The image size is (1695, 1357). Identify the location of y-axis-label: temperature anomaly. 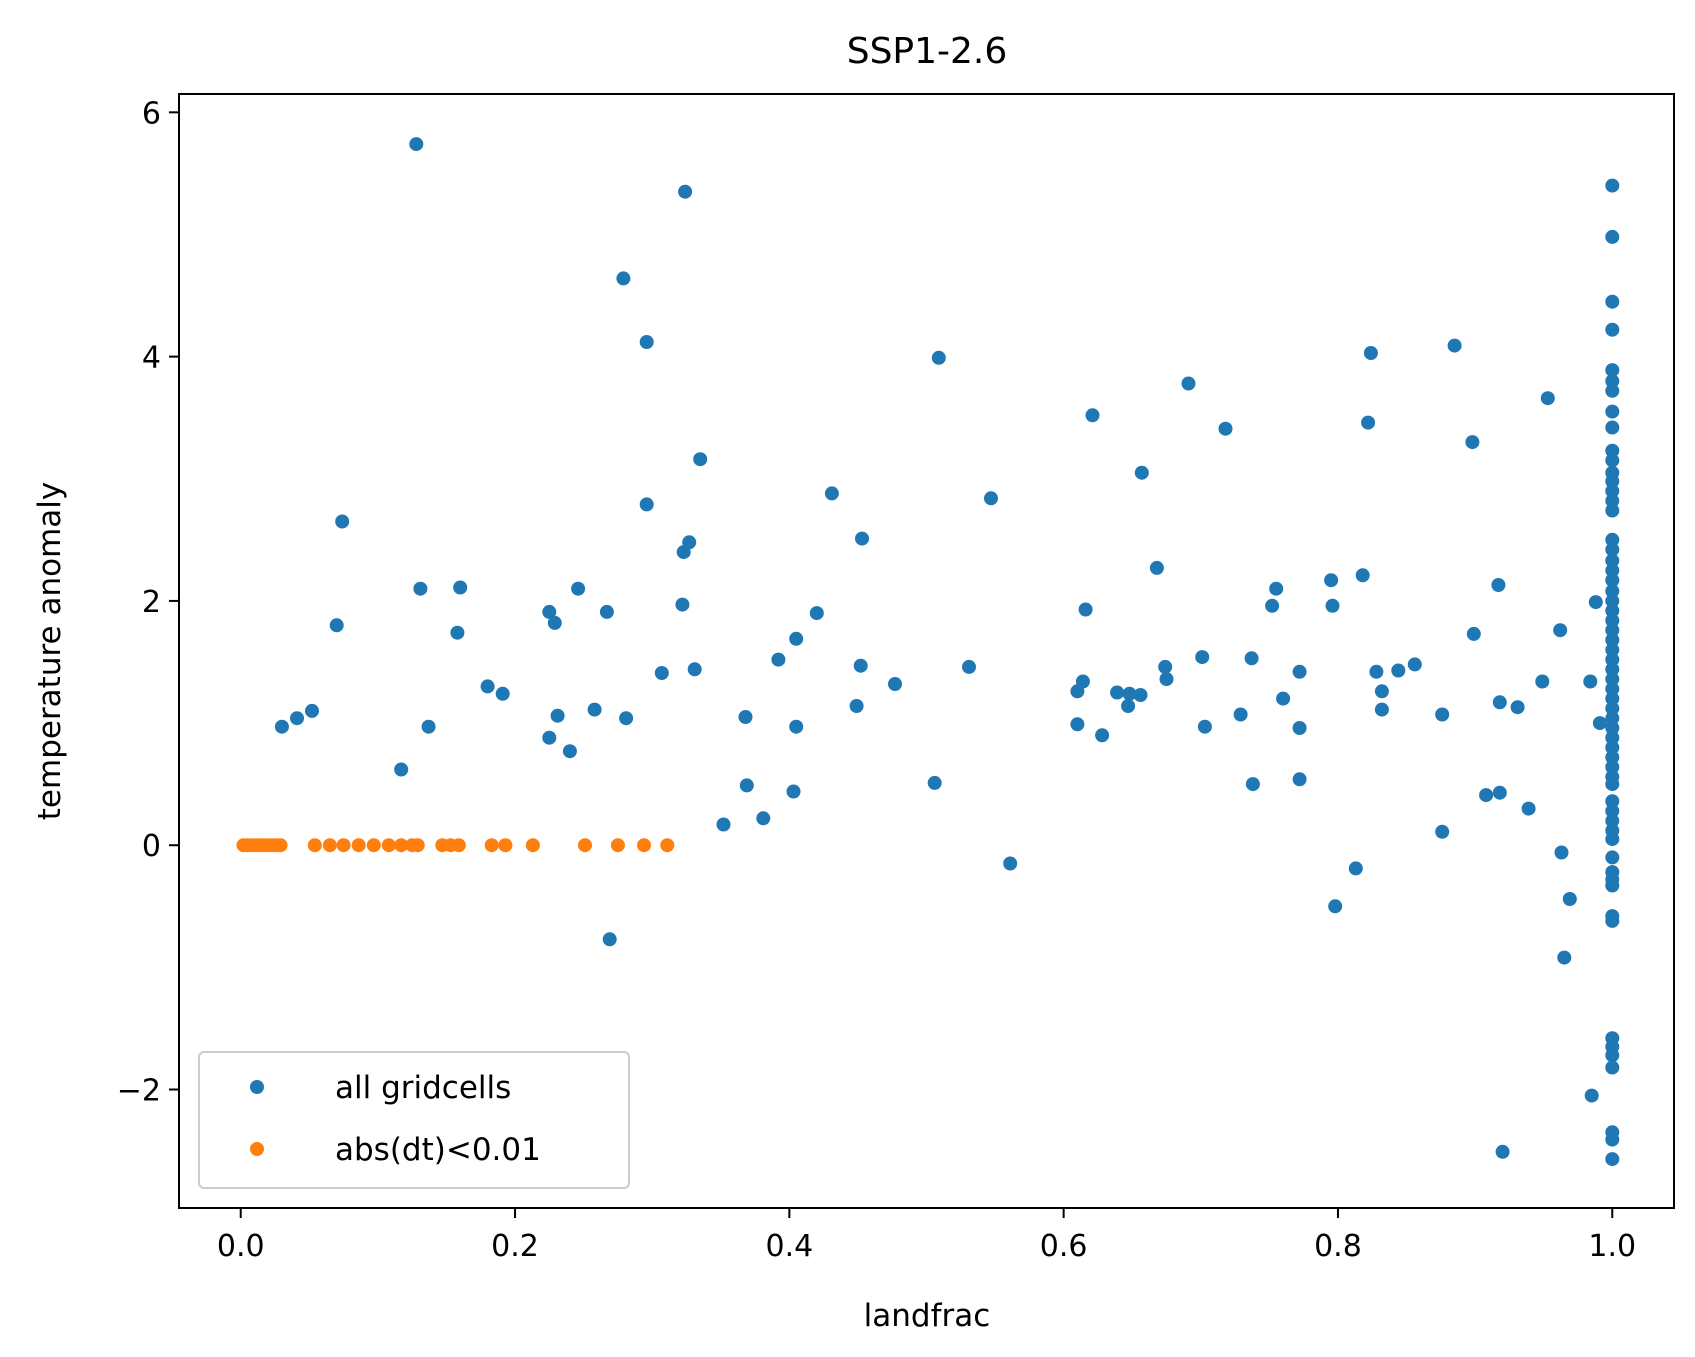
(50, 651).